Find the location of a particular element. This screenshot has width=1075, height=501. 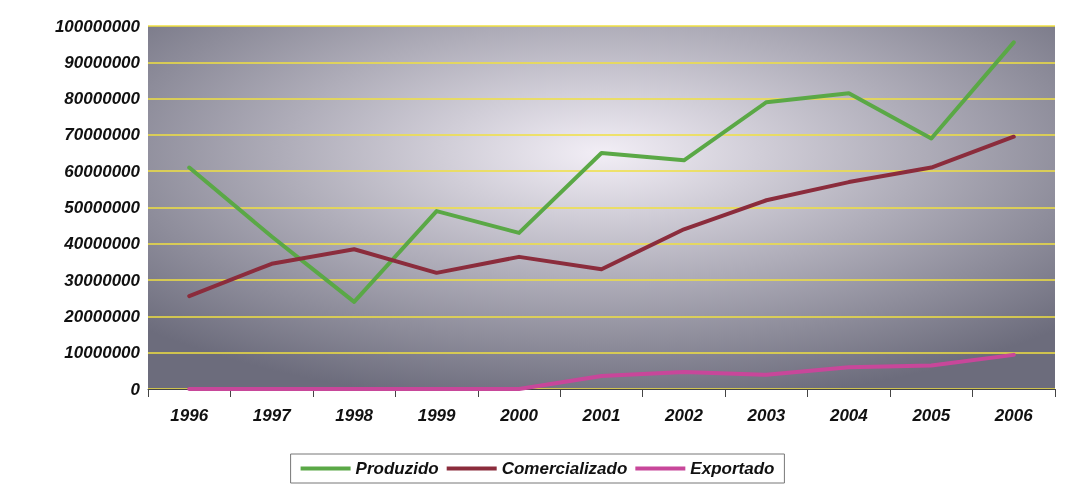

x-tick-label: 2002 is located at coordinates (684, 415).